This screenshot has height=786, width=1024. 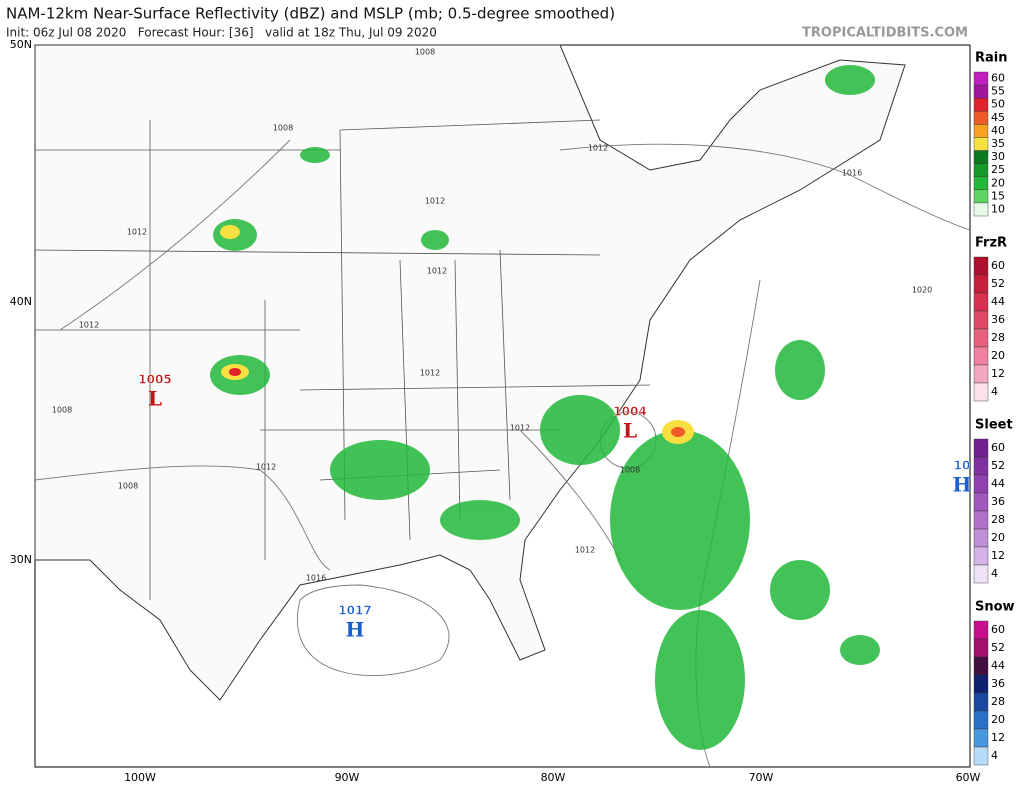 I want to click on legend-tick: 30, so click(x=998, y=156).